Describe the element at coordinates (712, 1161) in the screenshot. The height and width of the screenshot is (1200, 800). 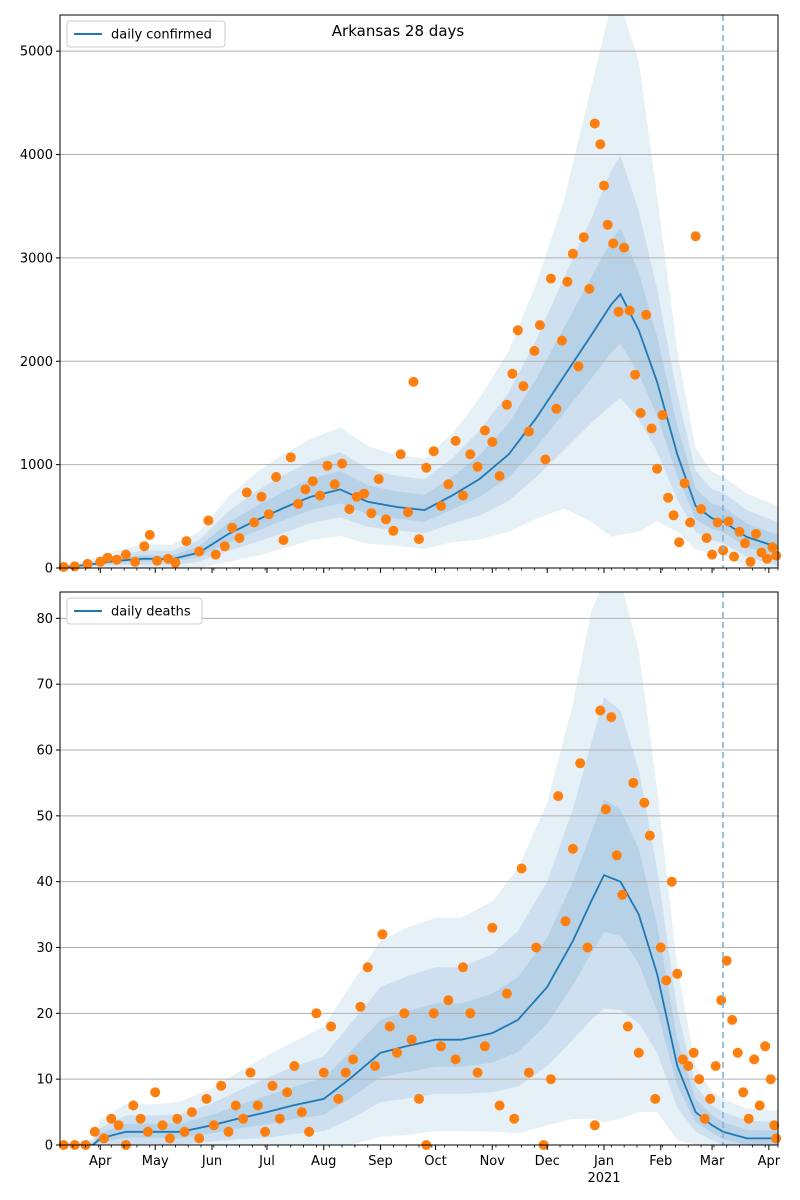
I see `x-tick-label: Mar` at that location.